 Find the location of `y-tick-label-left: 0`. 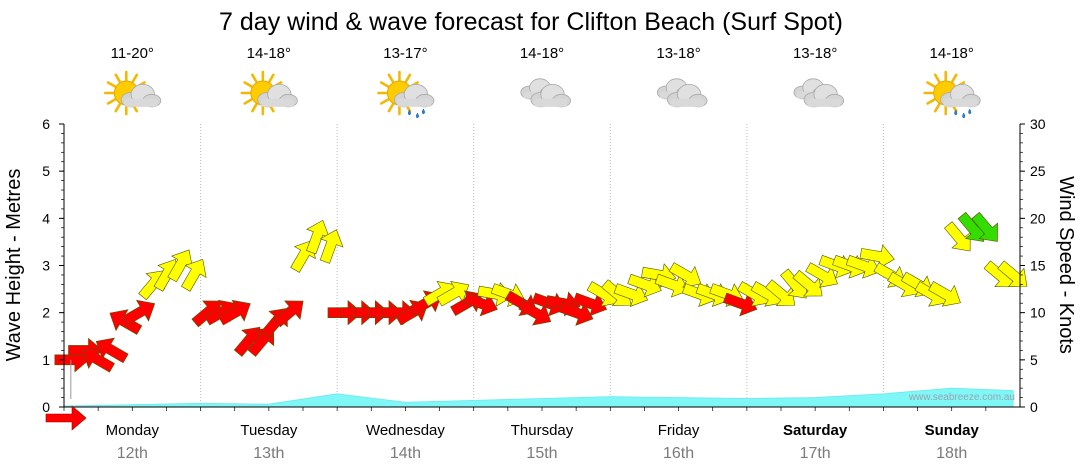

y-tick-label-left: 0 is located at coordinates (46, 407).